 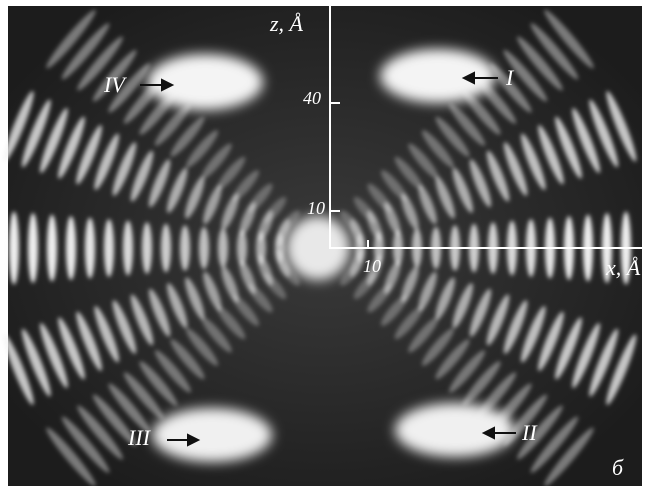 I want to click on z-axis-label: z, Å, so click(x=286, y=23).